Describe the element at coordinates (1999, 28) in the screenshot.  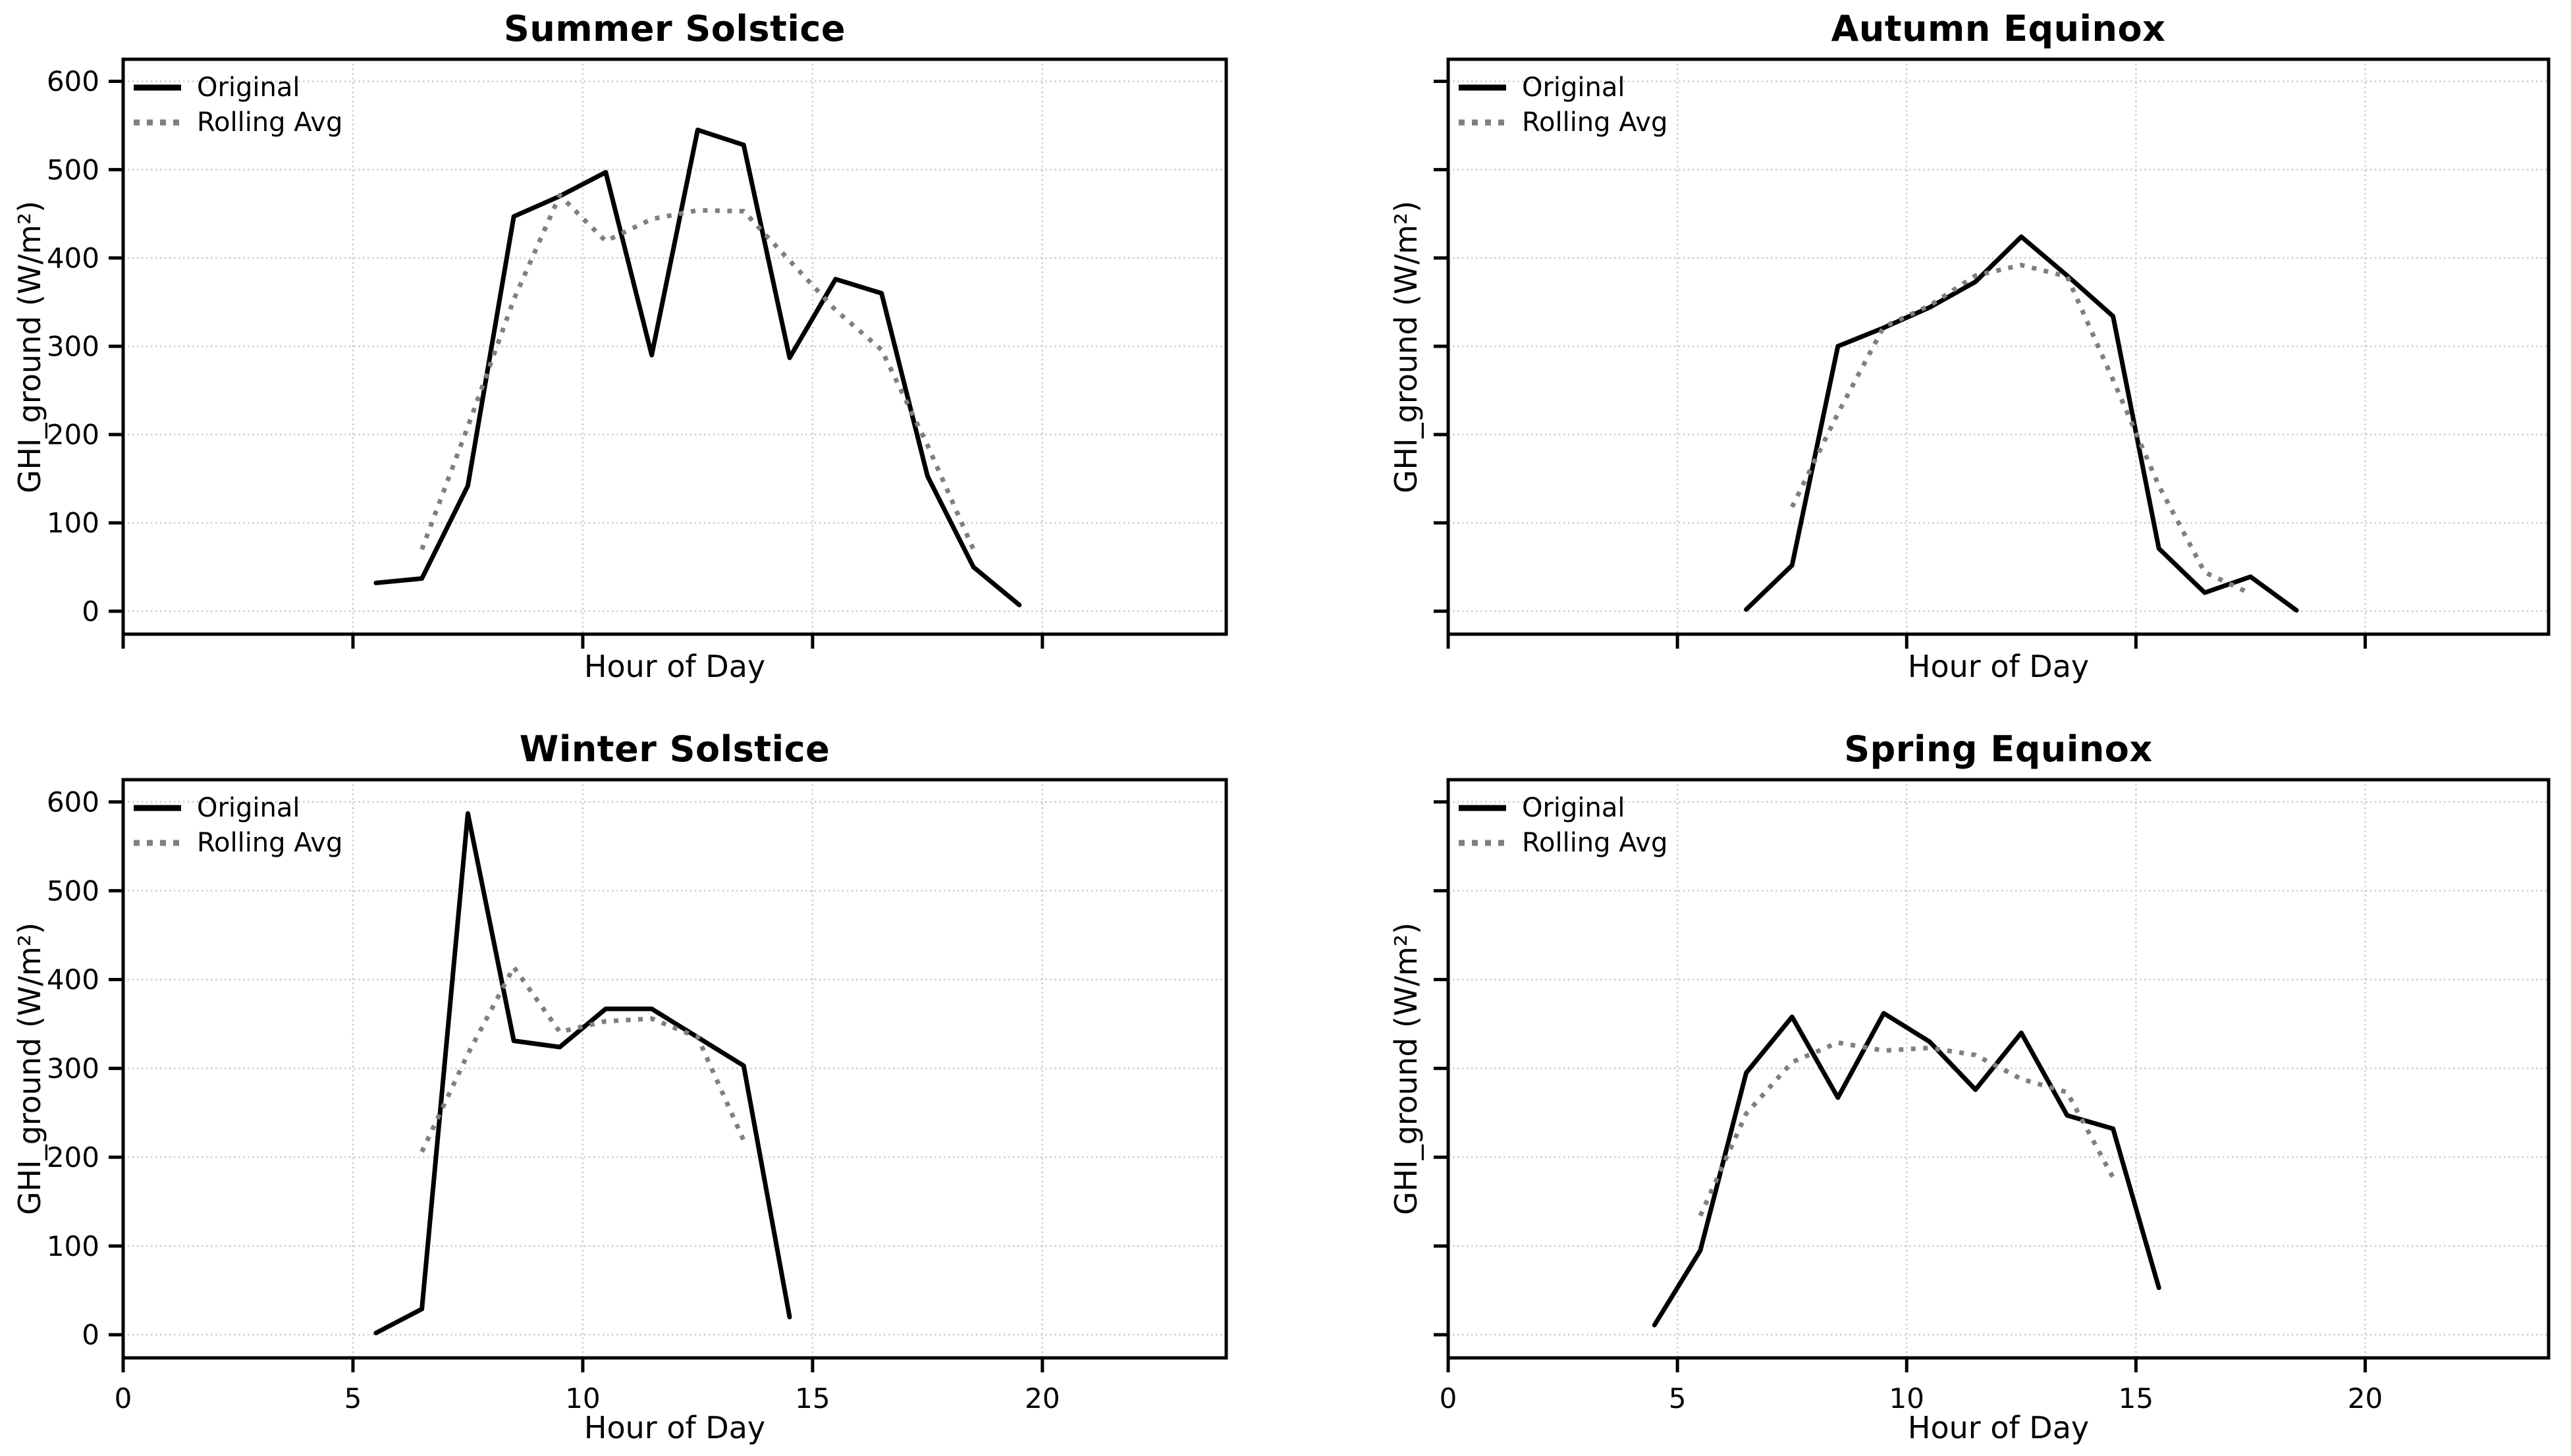
I see `subplot-title: Autumn Equinox` at that location.